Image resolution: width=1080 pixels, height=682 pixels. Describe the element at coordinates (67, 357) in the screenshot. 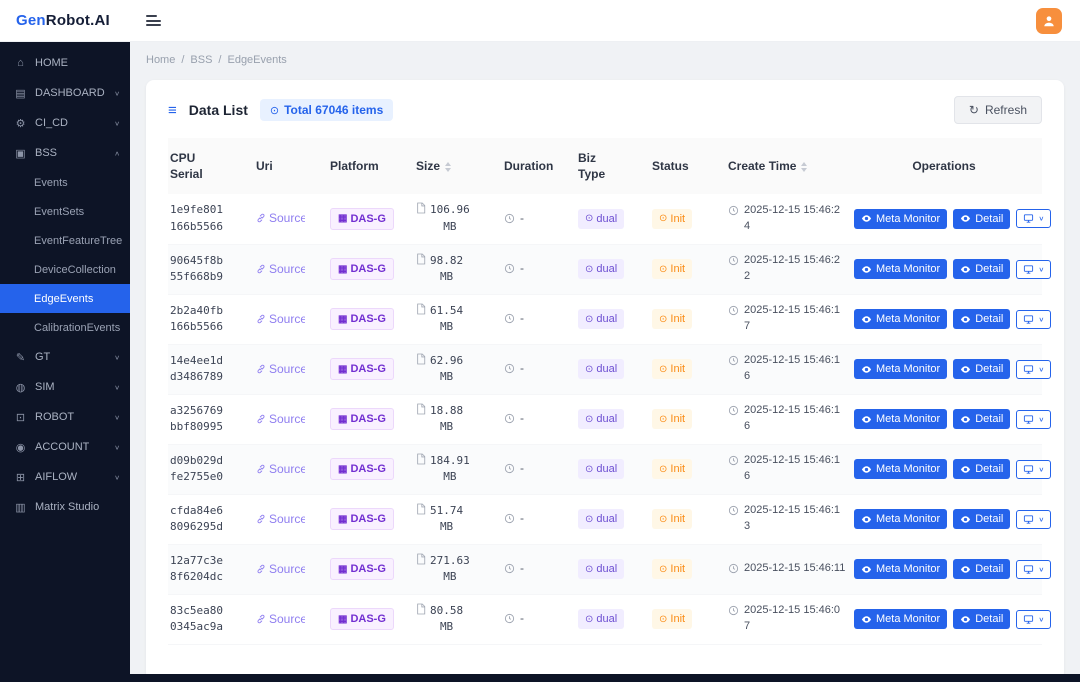

I see `sidebar-item-gt: ✎ GT ∨` at that location.